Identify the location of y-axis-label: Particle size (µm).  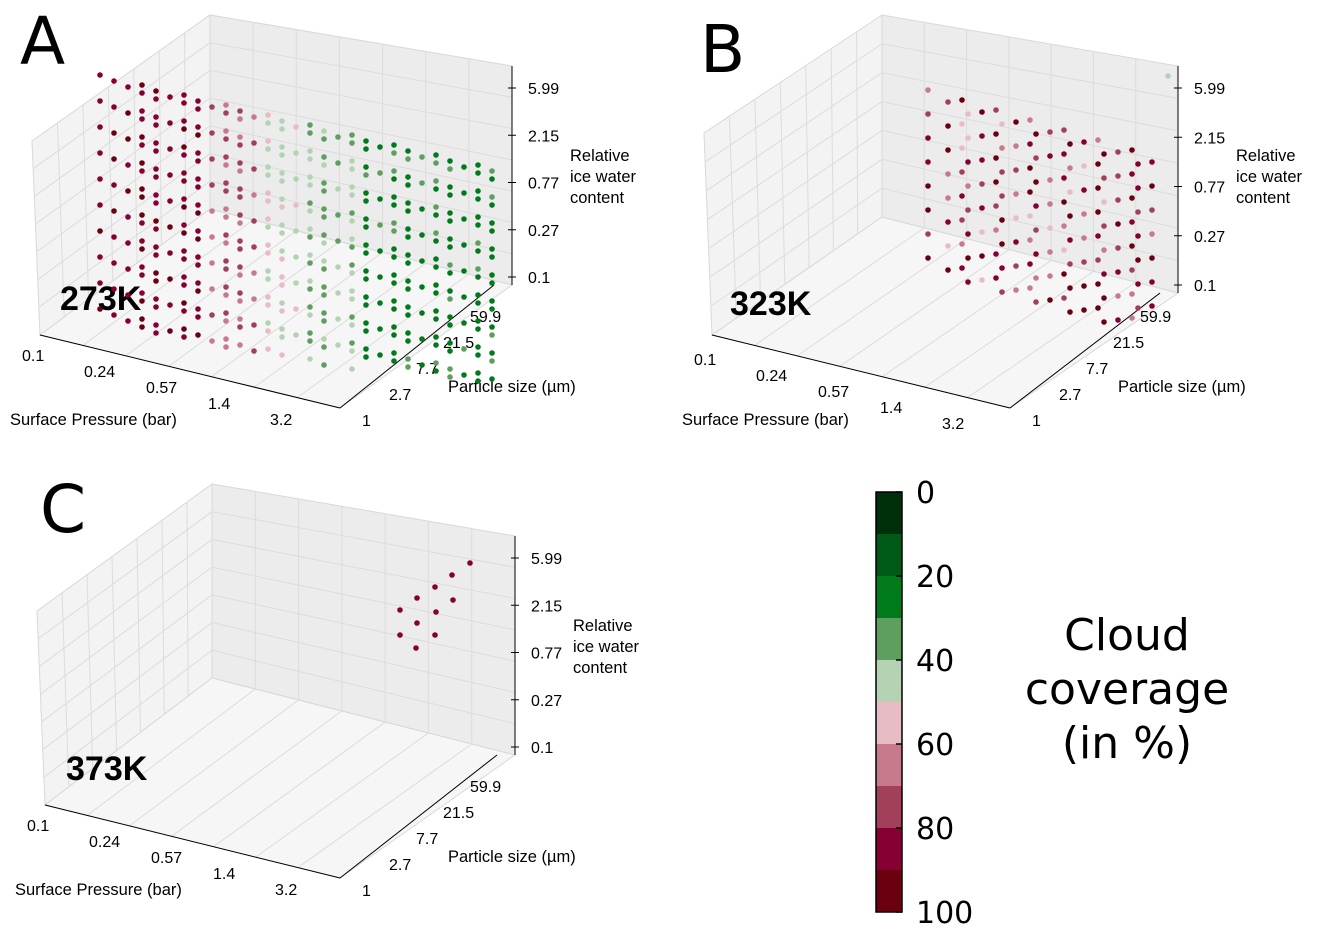
(512, 857).